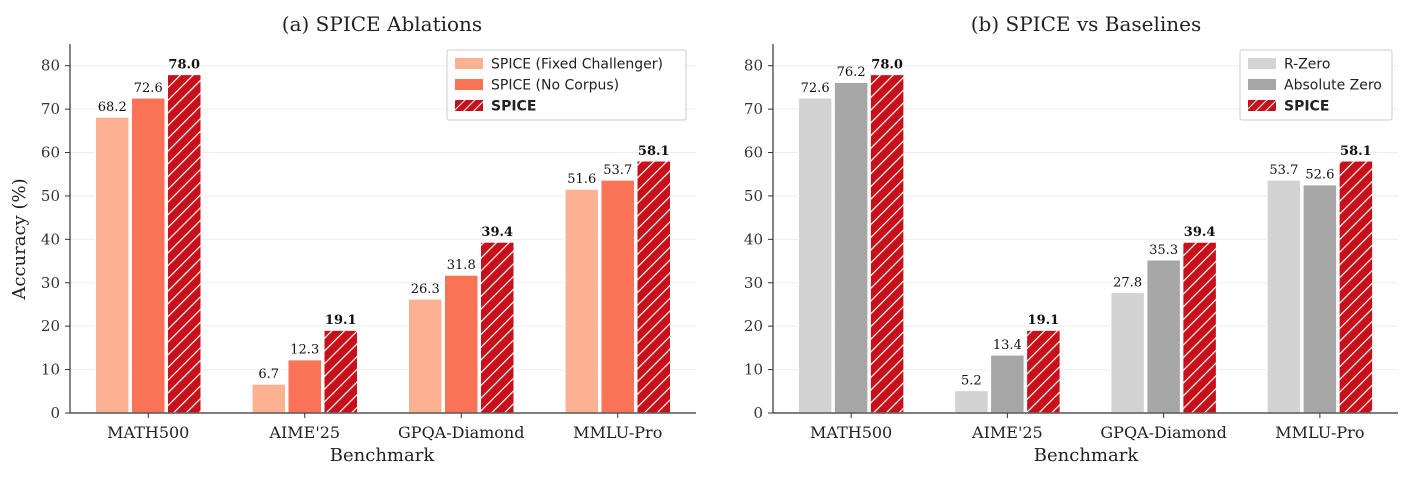 This screenshot has width=1416, height=504. I want to click on data-label: 51.6, so click(581, 179).